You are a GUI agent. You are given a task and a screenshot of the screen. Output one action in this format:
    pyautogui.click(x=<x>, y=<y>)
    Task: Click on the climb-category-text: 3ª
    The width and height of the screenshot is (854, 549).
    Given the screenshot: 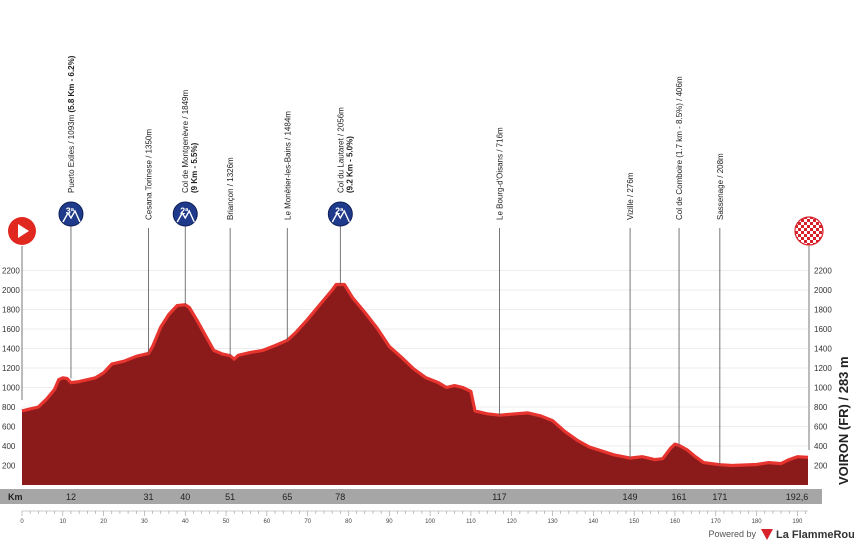 What is the action you would take?
    pyautogui.click(x=70, y=211)
    